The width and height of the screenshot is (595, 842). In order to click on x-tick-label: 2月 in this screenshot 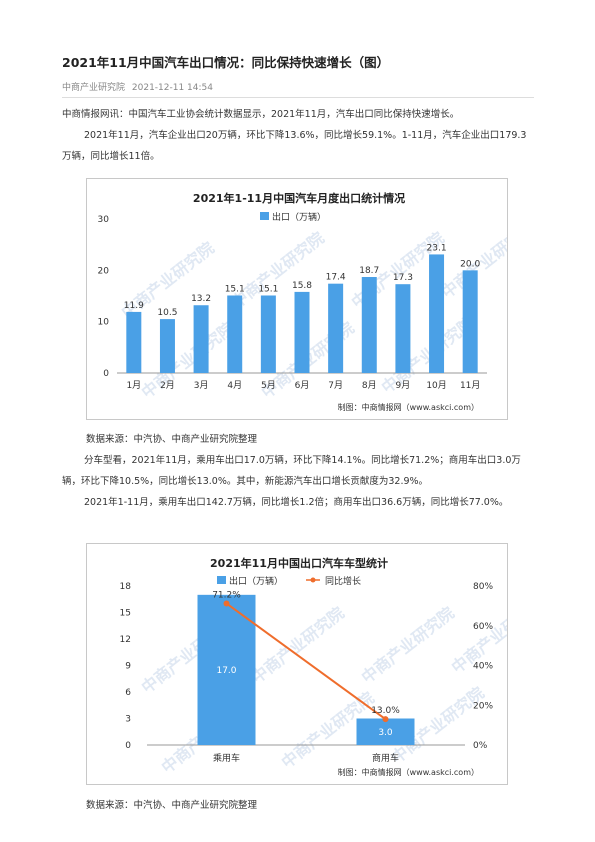, I will do `click(167, 385)`.